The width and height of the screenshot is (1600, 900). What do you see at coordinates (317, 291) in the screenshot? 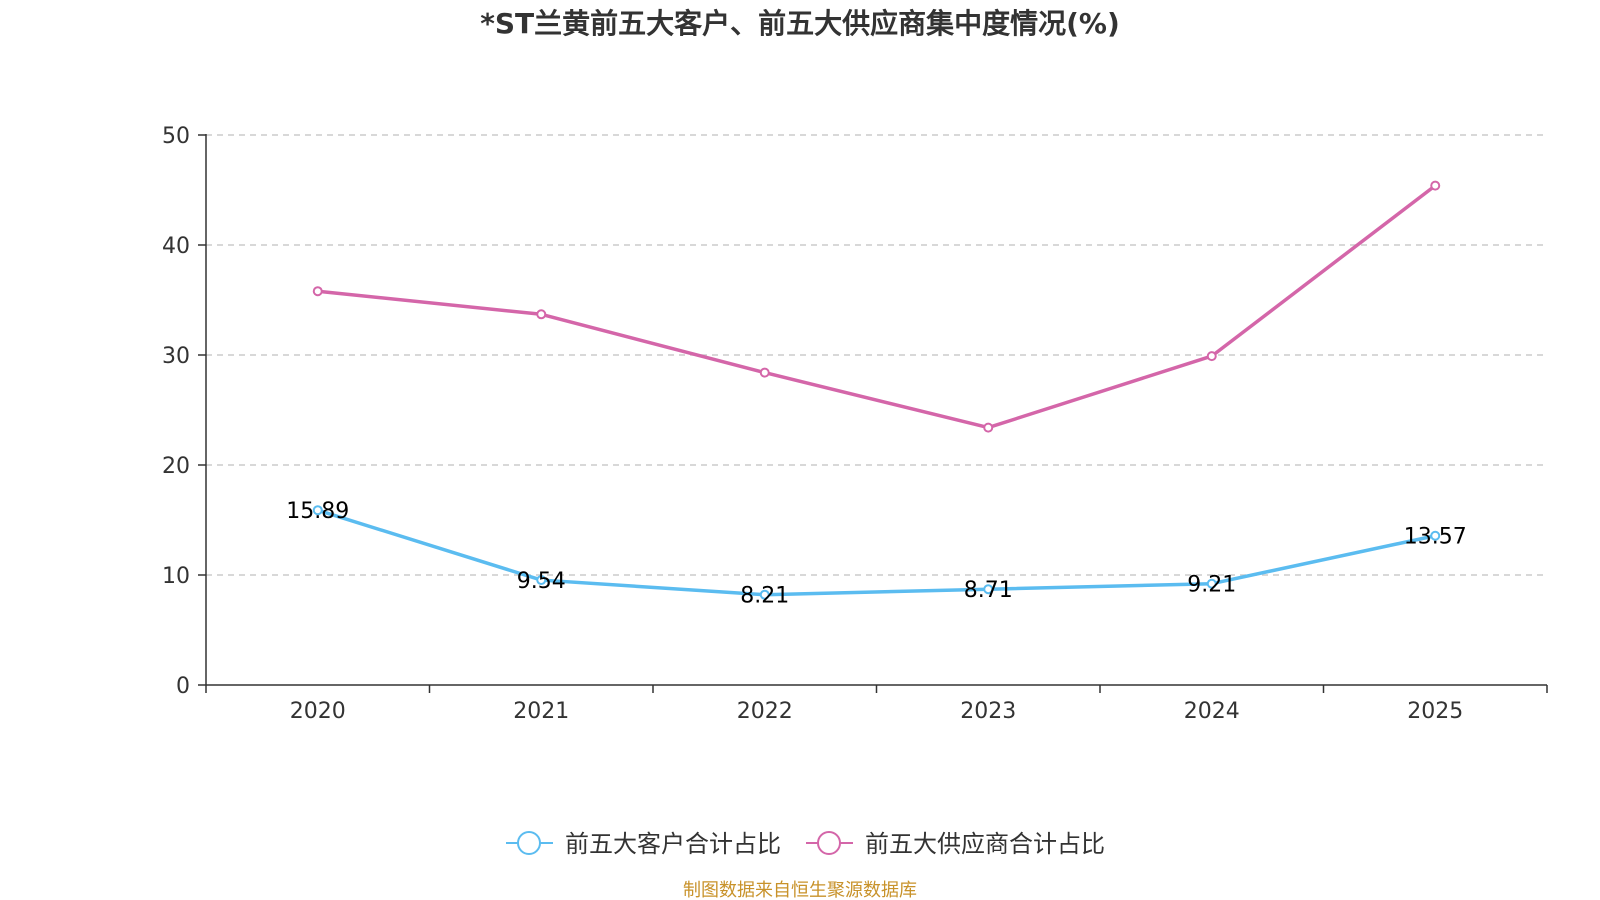
I see `point-s1-2020` at bounding box center [317, 291].